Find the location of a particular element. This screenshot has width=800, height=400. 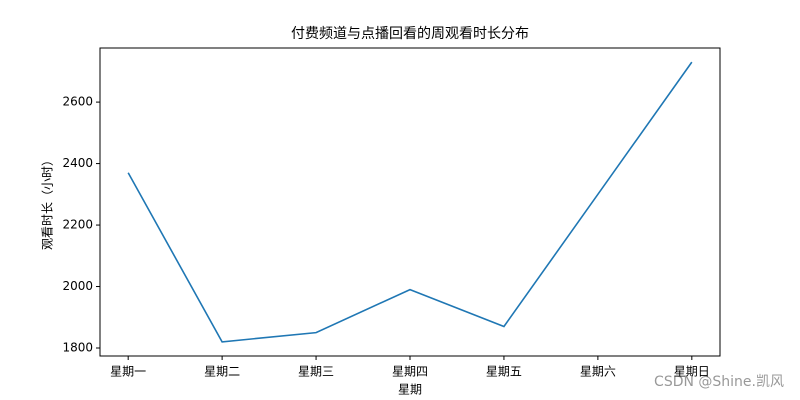

x-axis-label: 星期 is located at coordinates (410, 390).